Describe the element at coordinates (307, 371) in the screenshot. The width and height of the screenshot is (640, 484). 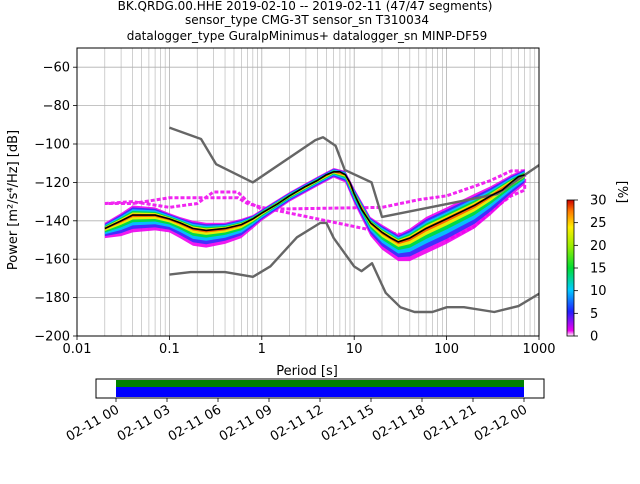
I see `x-axis-label: Period [s]` at that location.